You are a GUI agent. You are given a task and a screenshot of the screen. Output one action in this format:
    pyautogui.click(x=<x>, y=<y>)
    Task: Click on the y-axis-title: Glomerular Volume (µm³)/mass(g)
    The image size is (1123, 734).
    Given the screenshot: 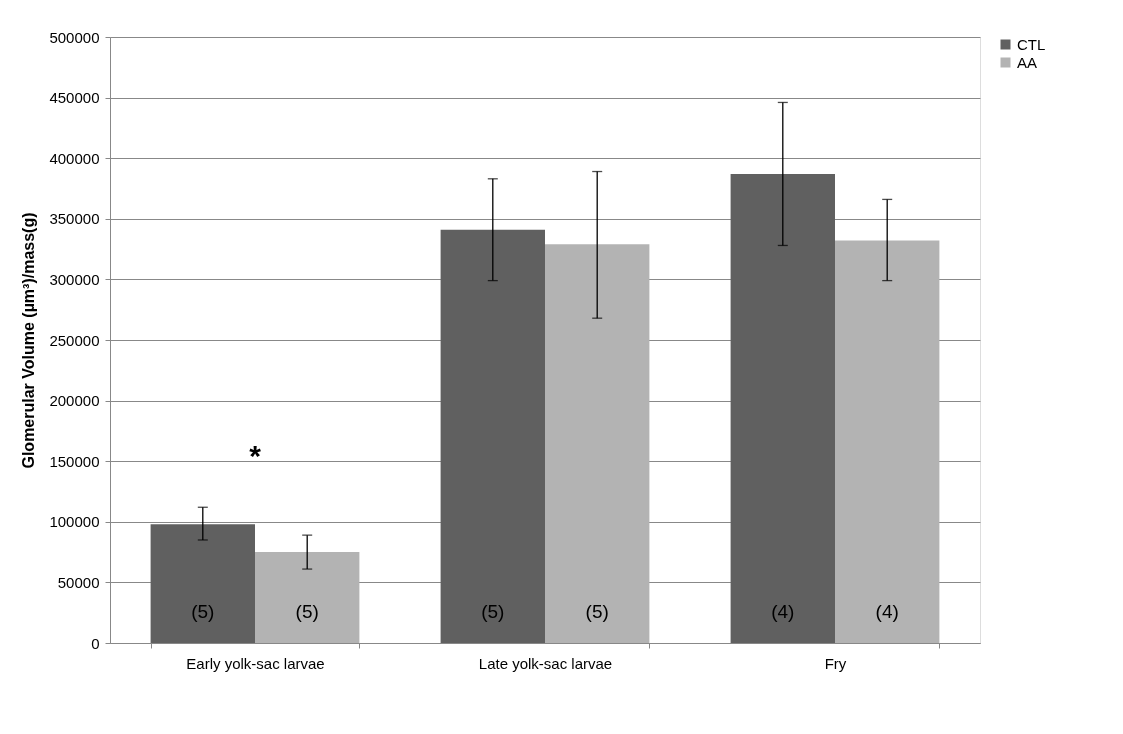 What is the action you would take?
    pyautogui.click(x=29, y=340)
    